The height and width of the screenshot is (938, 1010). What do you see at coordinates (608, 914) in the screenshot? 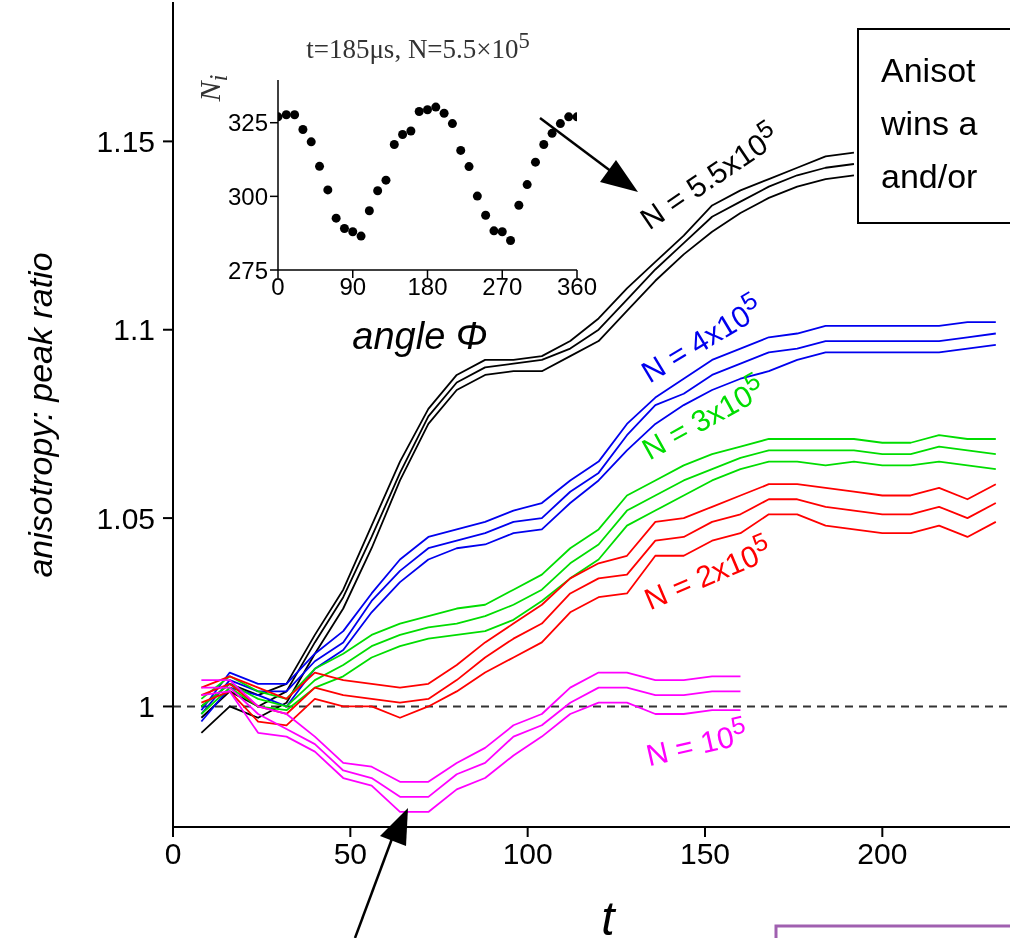
I see `x-axis-title: t` at bounding box center [608, 914].